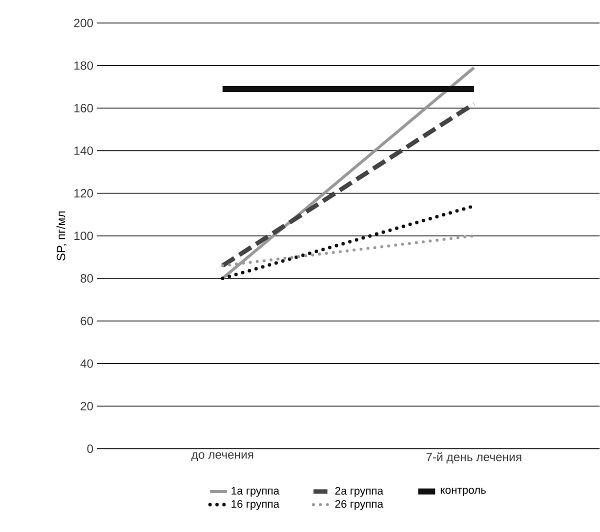 The height and width of the screenshot is (532, 600). Describe the element at coordinates (256, 492) in the screenshot. I see `legend-label: 1а группа` at that location.